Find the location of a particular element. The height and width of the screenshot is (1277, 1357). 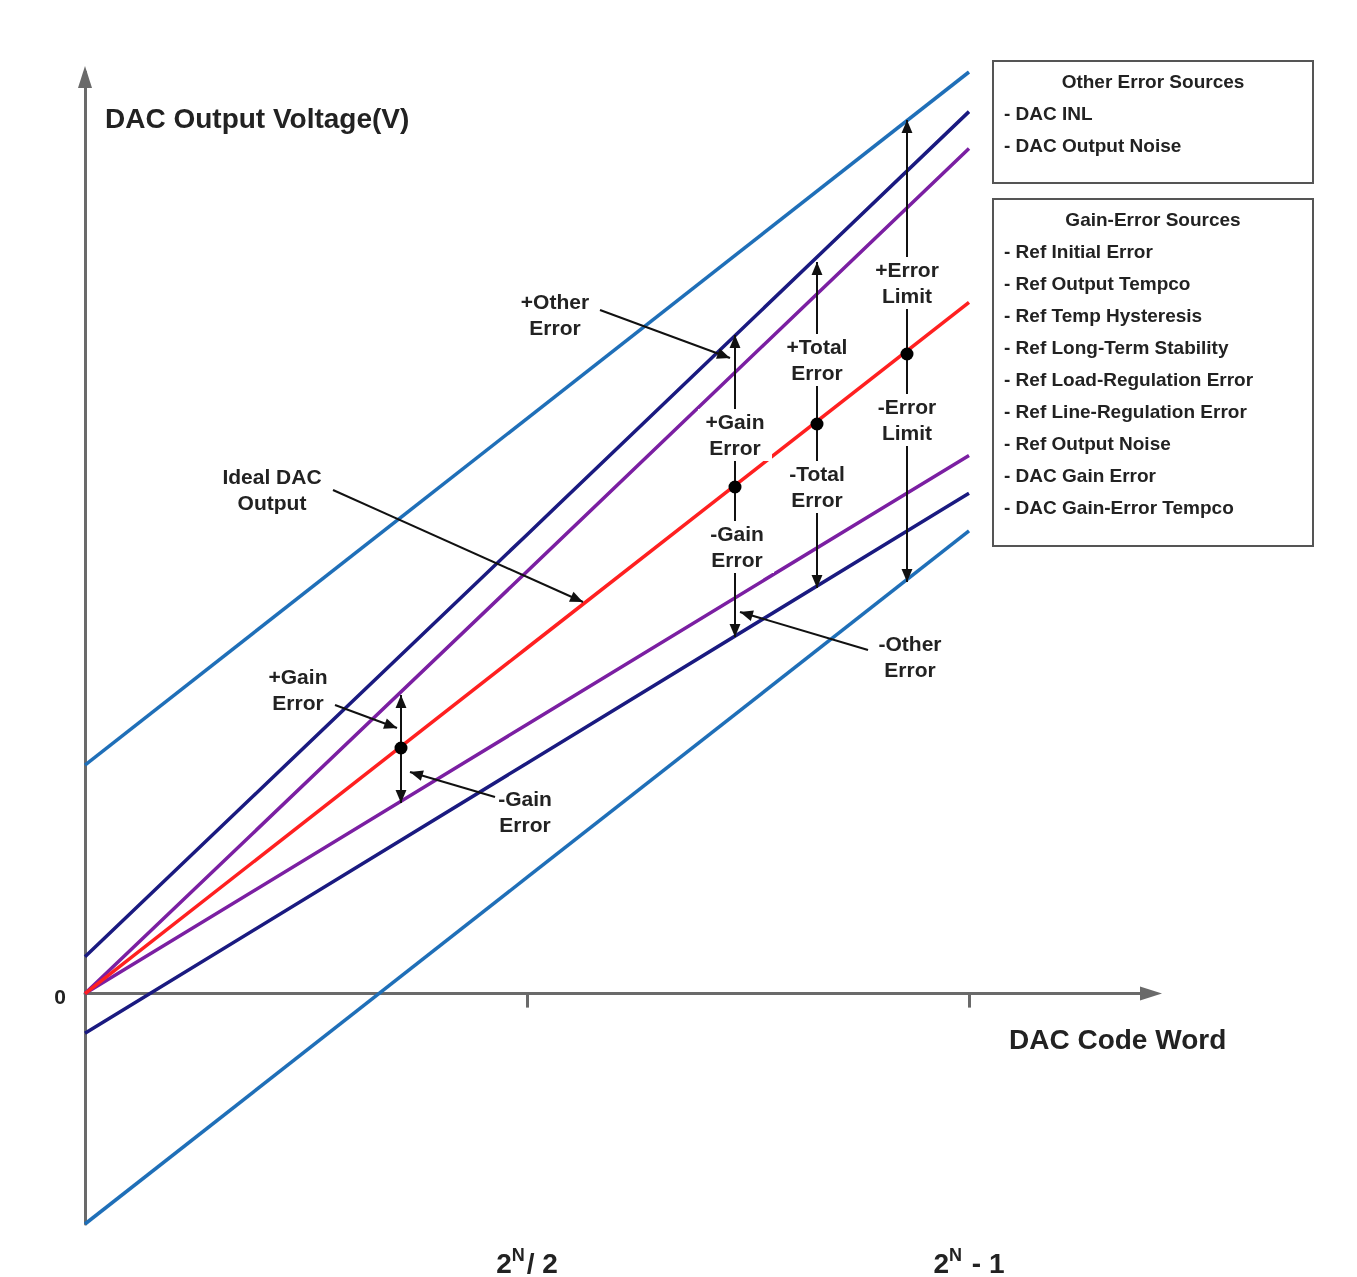

annotation: -Other Error is located at coordinates (910, 657).